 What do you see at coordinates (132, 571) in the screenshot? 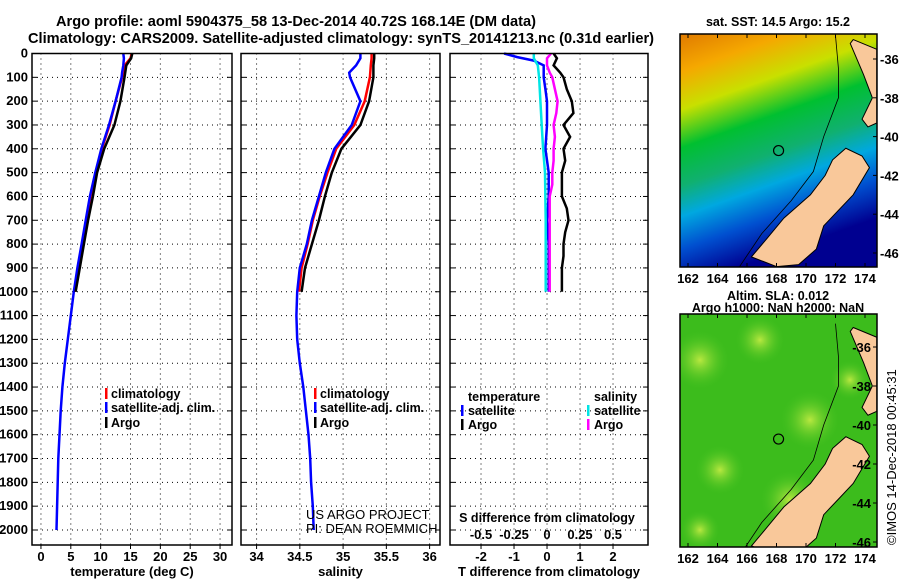
I see `x-axis-label: temperature (deg C)` at bounding box center [132, 571].